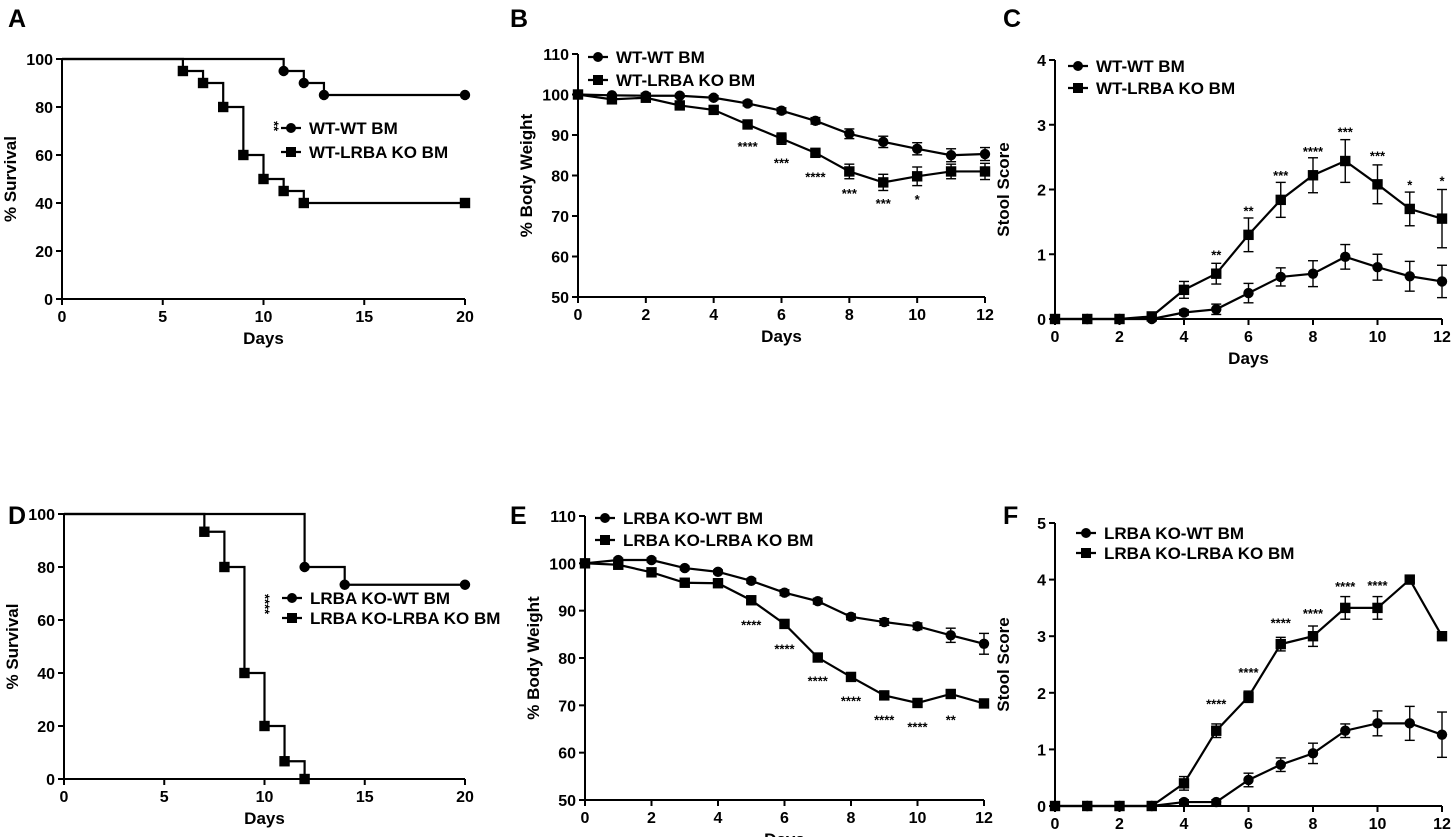 The width and height of the screenshot is (1454, 837). I want to click on x-tick-label: 15, so click(364, 317).